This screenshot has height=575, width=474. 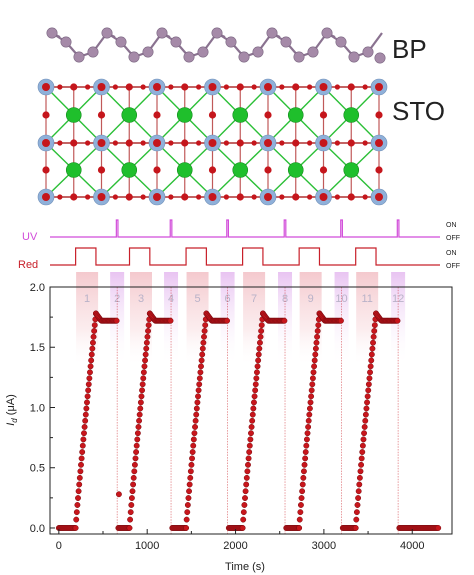 I want to click on y-tick-label: 2.0, so click(x=37, y=288).